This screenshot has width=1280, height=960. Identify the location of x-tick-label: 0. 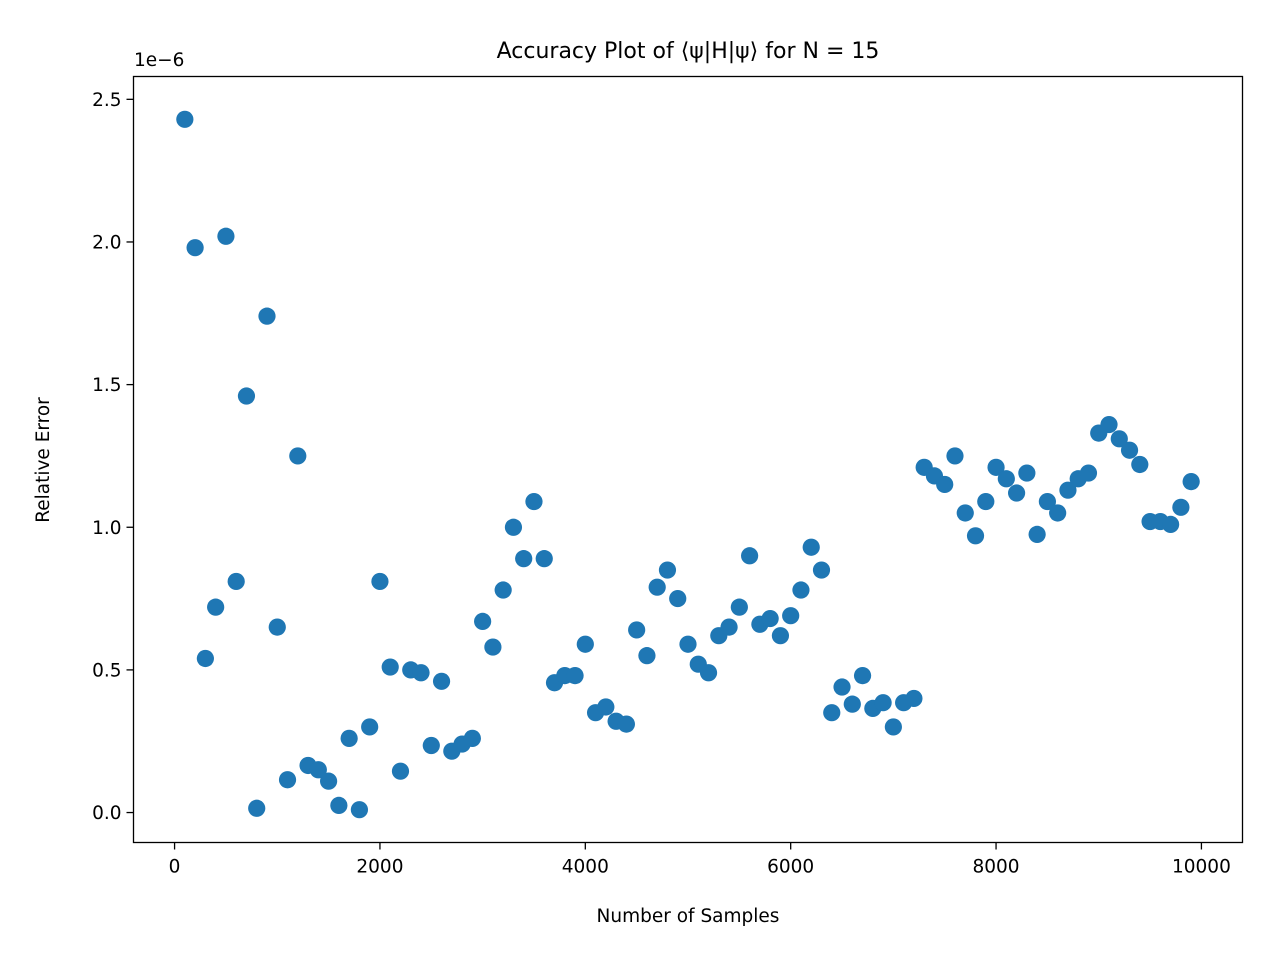
(175, 867).